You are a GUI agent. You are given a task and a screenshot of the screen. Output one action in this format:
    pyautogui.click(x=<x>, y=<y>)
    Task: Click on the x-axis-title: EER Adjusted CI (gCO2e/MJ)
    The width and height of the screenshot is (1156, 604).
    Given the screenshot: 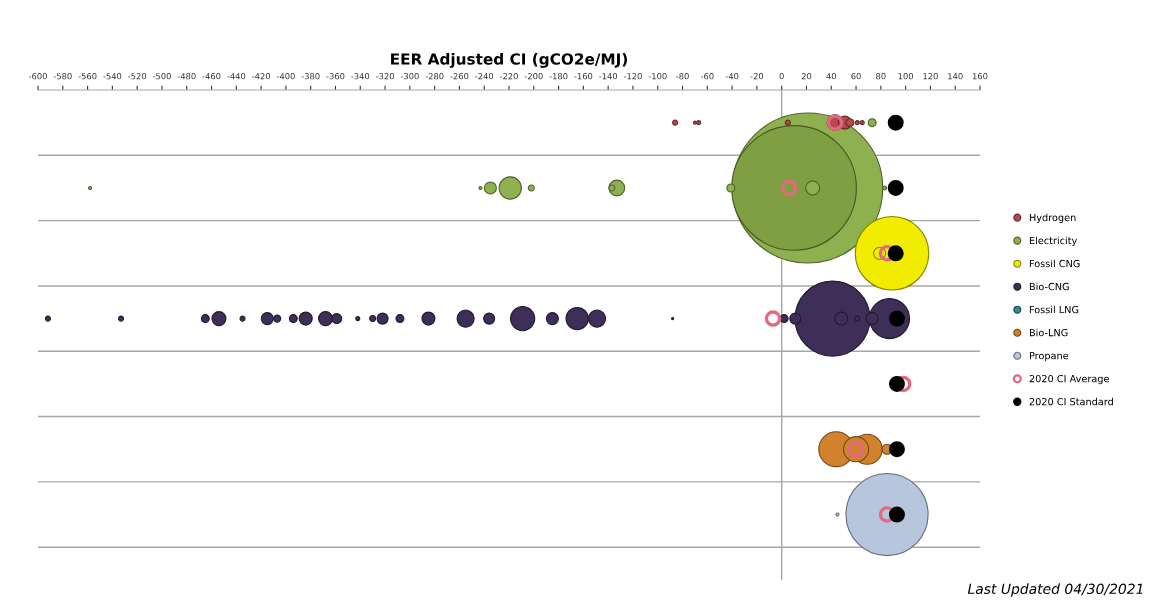 What is the action you would take?
    pyautogui.click(x=509, y=60)
    